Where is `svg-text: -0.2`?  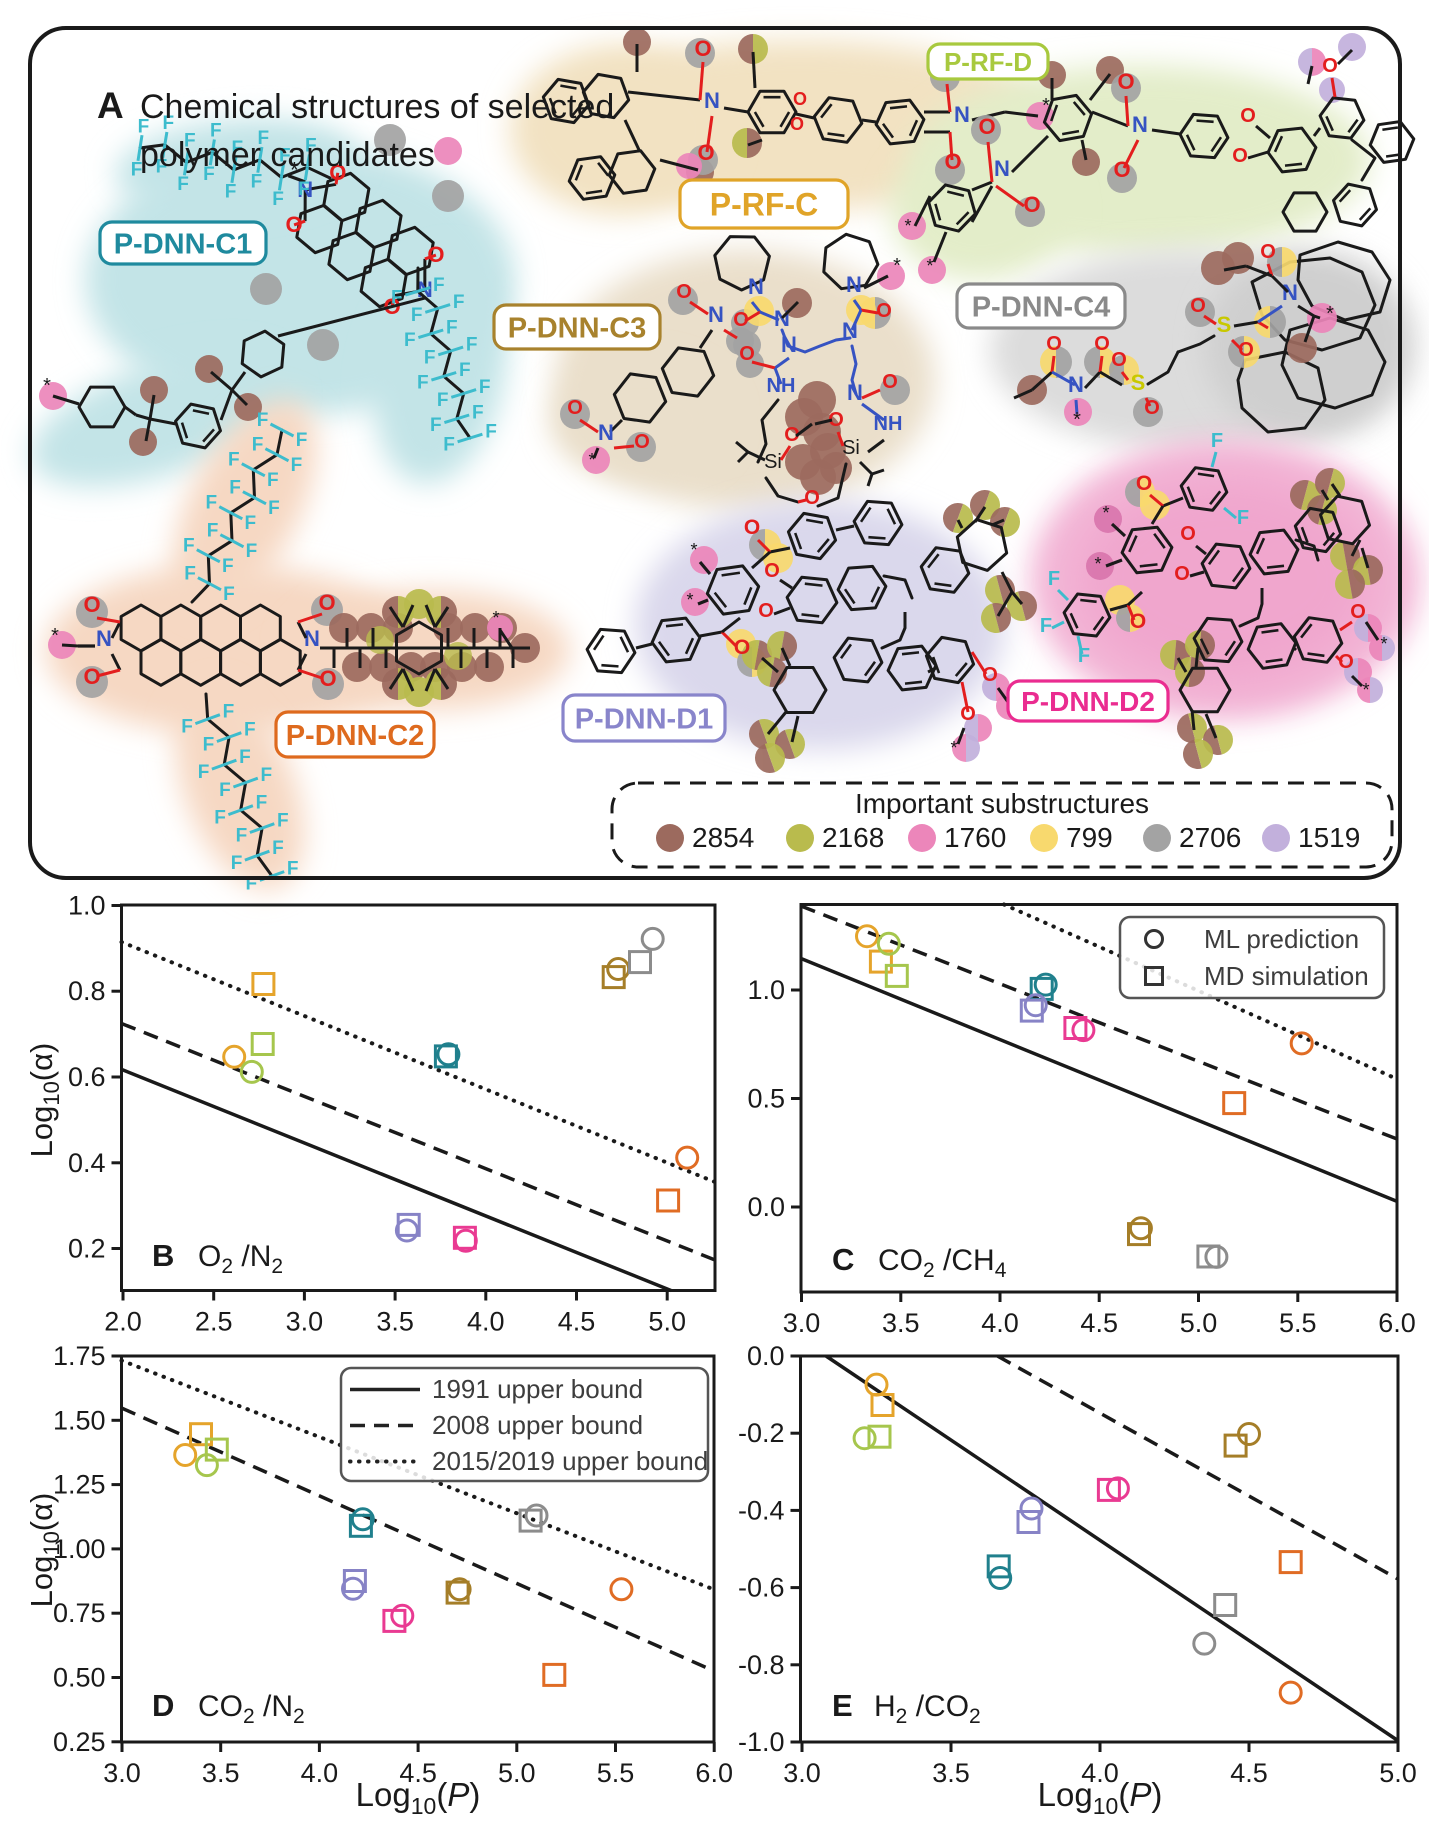 svg-text: -0.2 is located at coordinates (761, 1433).